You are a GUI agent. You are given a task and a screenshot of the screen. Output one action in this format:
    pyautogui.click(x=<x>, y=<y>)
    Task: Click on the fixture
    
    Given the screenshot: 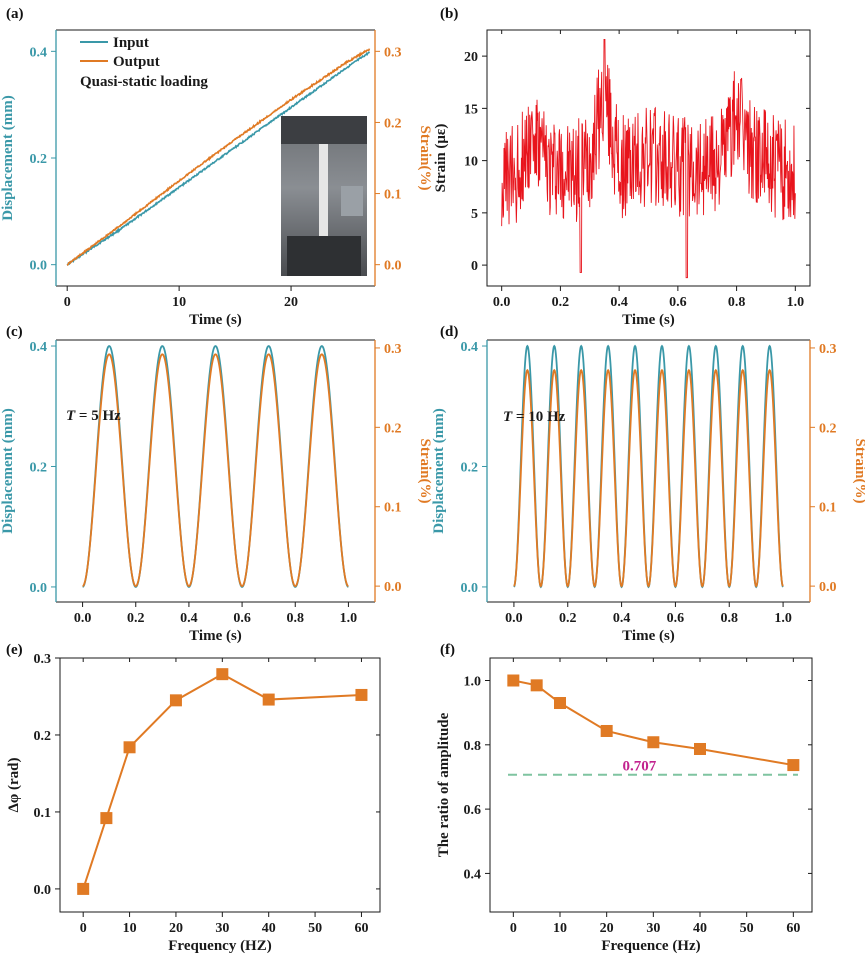 What is the action you would take?
    pyautogui.click(x=352, y=201)
    